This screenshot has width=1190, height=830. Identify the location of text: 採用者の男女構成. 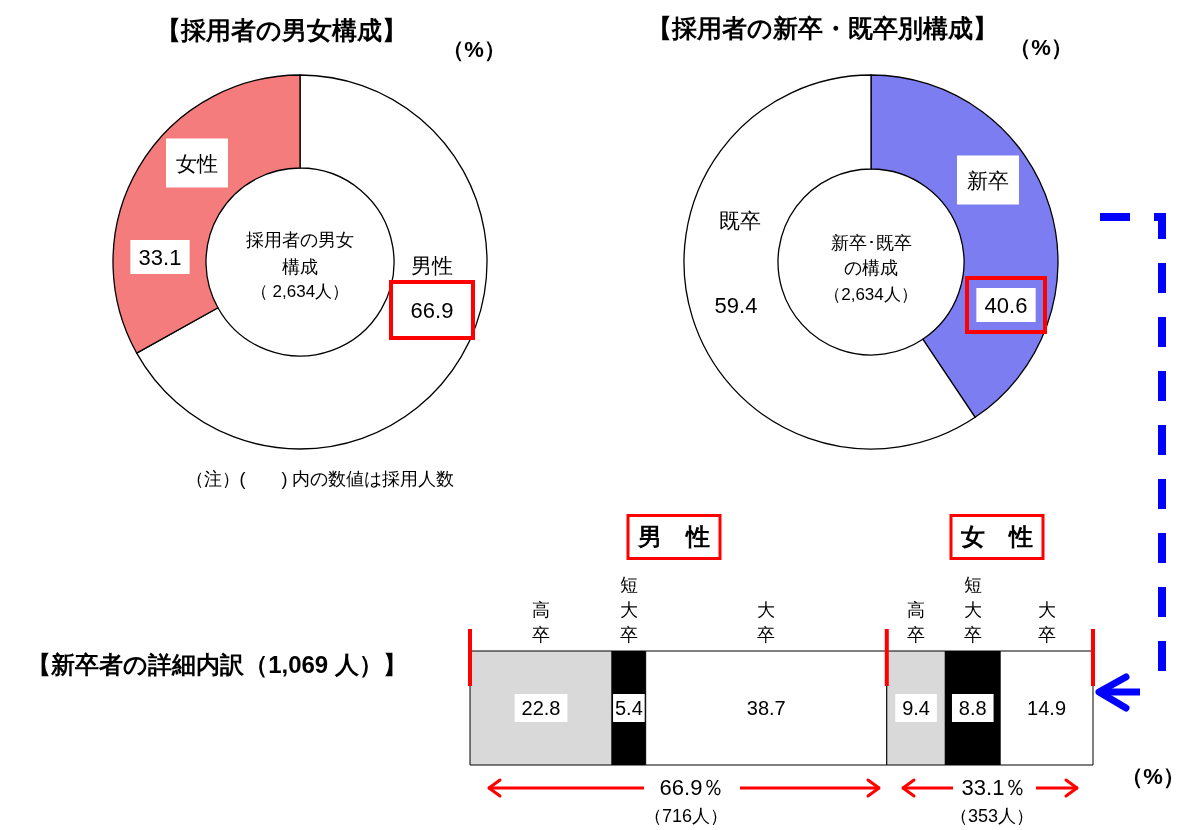
(300, 254).